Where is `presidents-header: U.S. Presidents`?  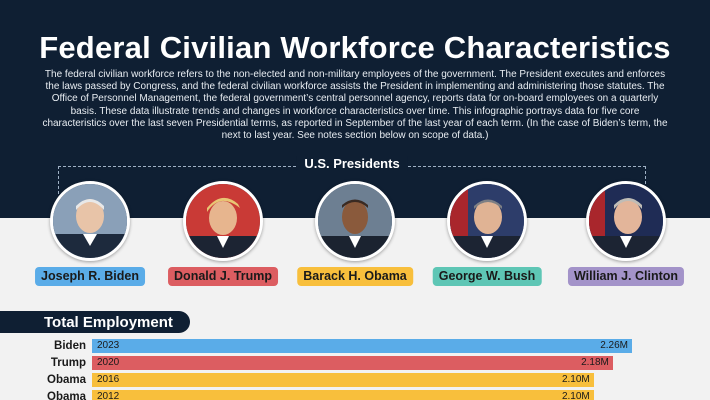
presidents-header: U.S. Presidents is located at coordinates (352, 175).